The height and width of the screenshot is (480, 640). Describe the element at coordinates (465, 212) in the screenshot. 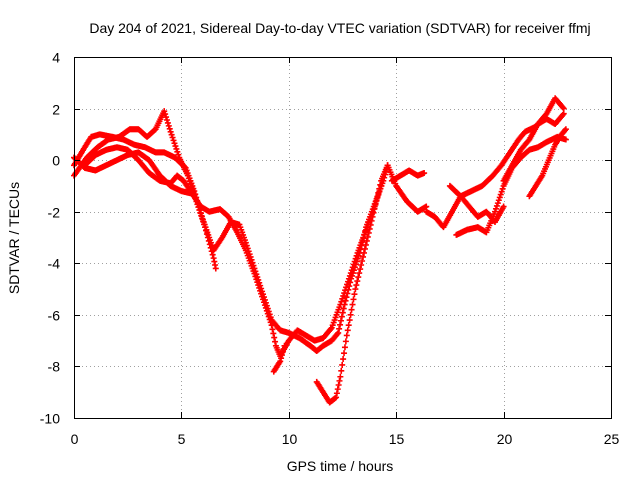

I see `series-track-h` at that location.